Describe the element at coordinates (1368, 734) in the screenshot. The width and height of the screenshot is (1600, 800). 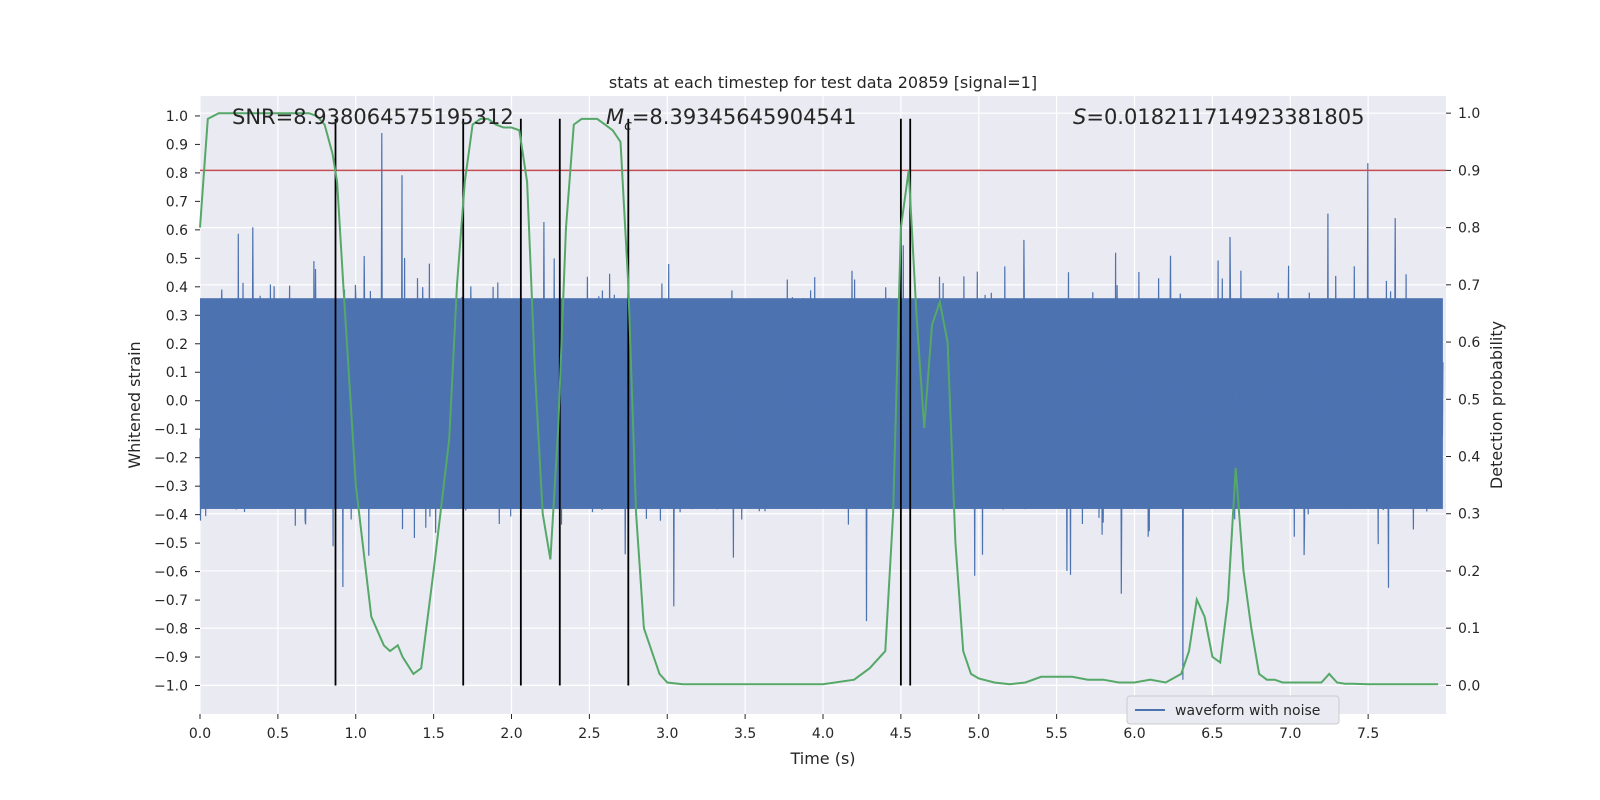
I see `x-tick-label: 7.5` at that location.